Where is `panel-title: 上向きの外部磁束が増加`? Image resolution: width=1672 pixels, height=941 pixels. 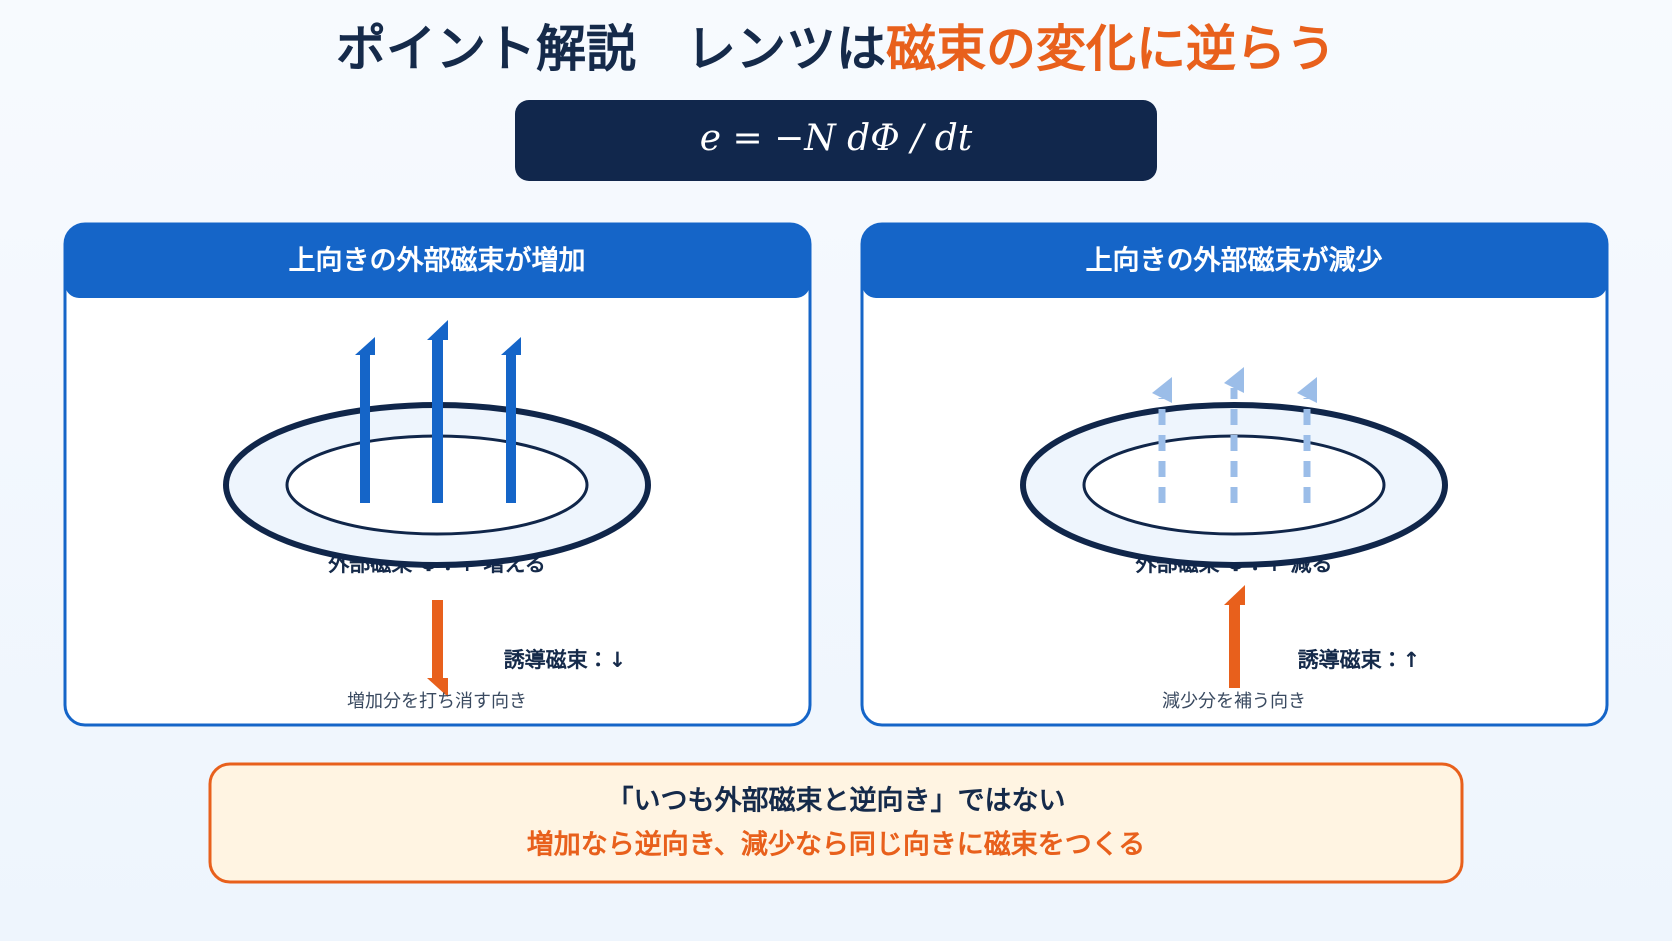
panel-title: 上向きの外部磁束が増加 is located at coordinates (437, 261).